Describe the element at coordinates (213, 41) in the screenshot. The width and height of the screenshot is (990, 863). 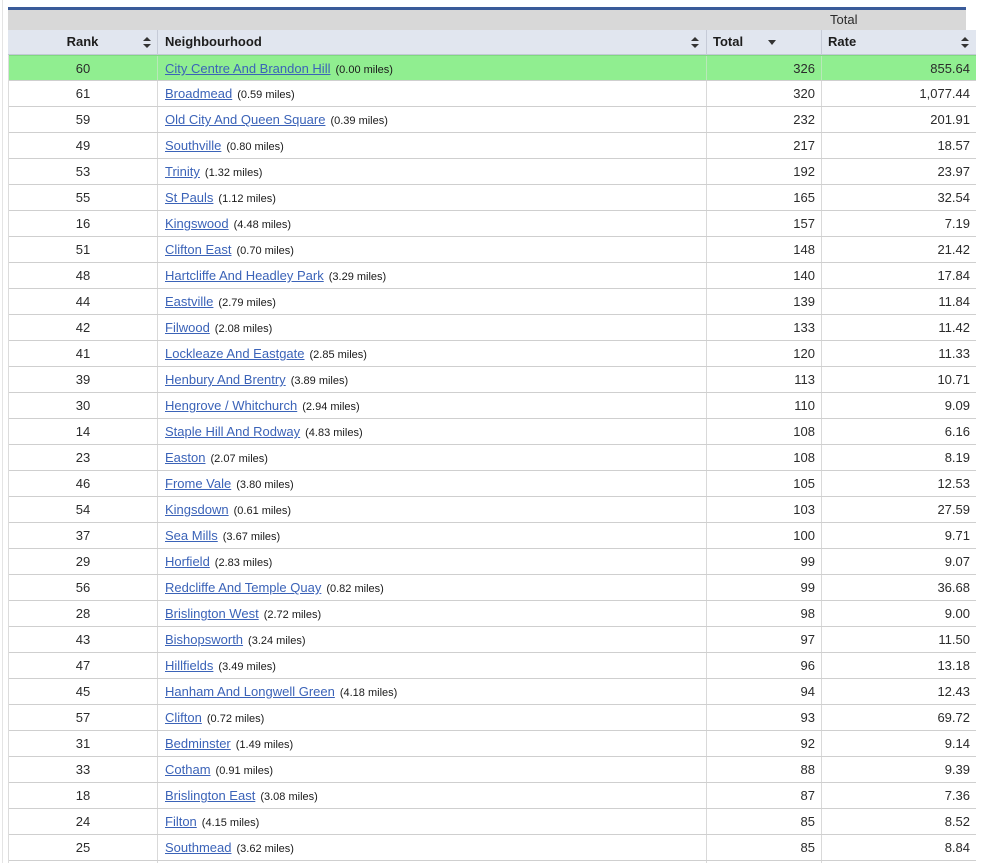
I see `column-header-neighbourhood-label: Neighbourhood` at that location.